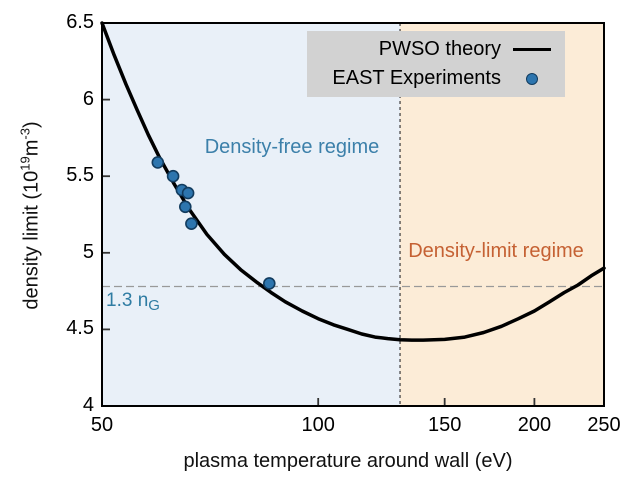 The height and width of the screenshot is (480, 640). What do you see at coordinates (532, 78) in the screenshot?
I see `dot-sample-icon` at bounding box center [532, 78].